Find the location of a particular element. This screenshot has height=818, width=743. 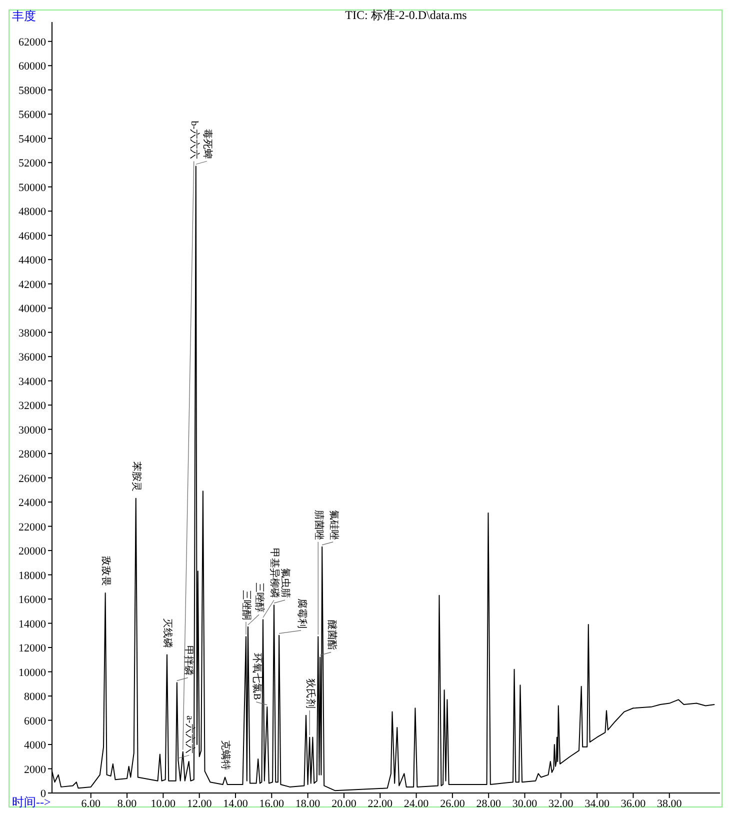

x-tick-label: 36.00 is located at coordinates (633, 804).